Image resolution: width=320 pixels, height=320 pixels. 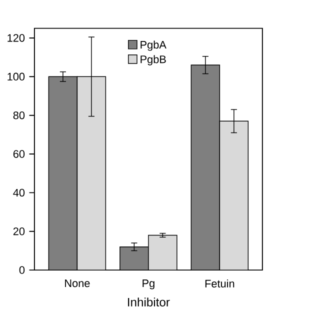 I want to click on y-tick-label: 0, so click(x=22, y=270).